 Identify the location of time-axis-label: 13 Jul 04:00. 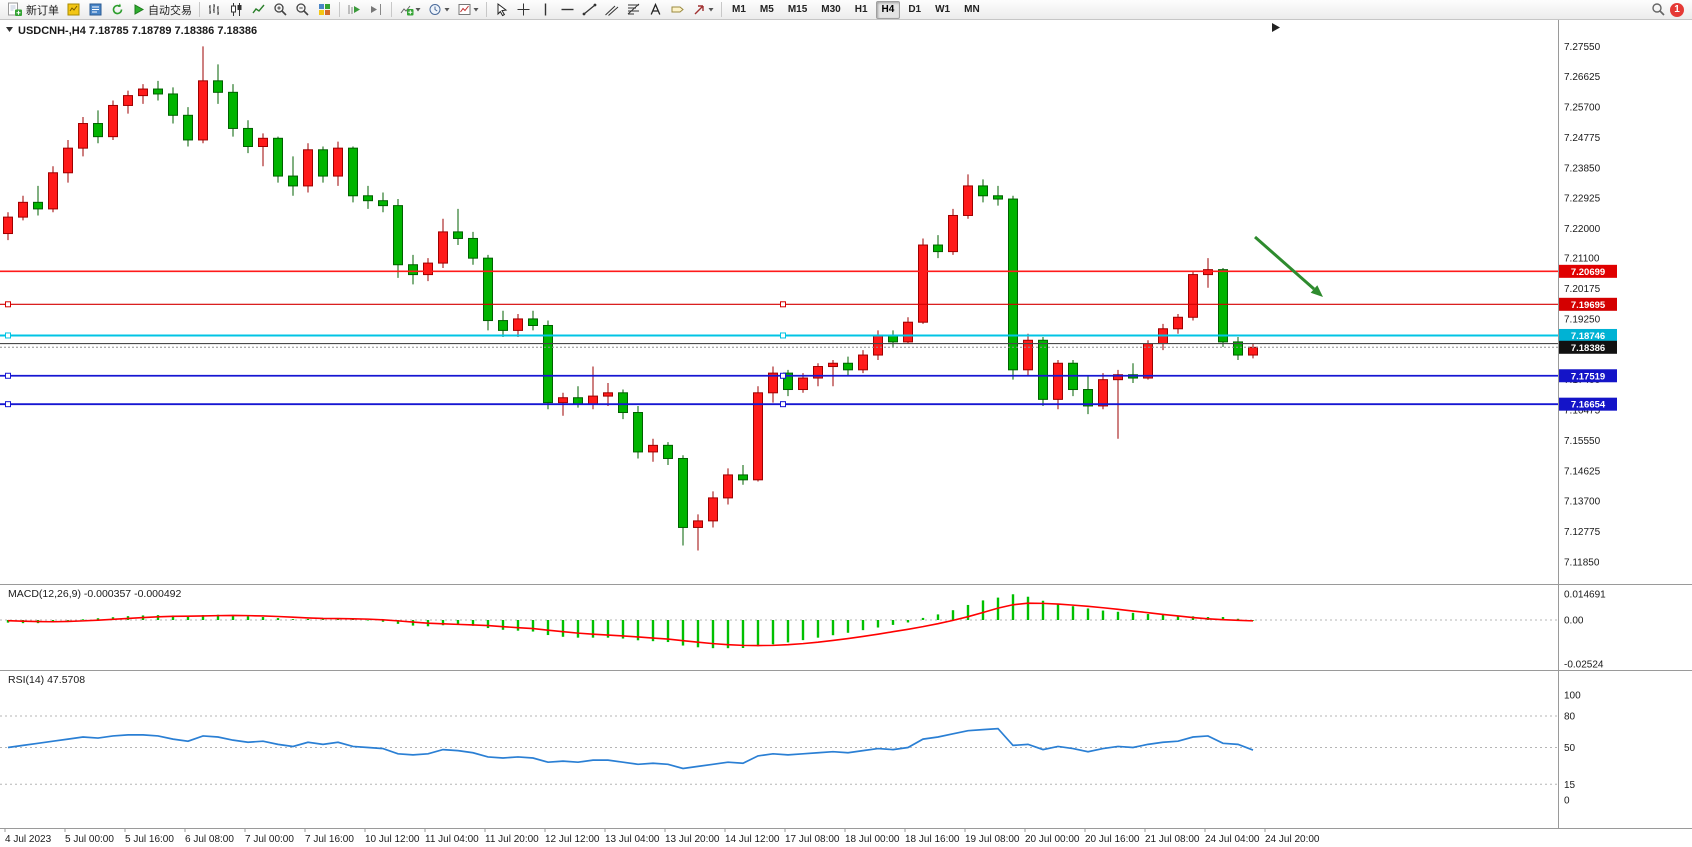
(632, 839).